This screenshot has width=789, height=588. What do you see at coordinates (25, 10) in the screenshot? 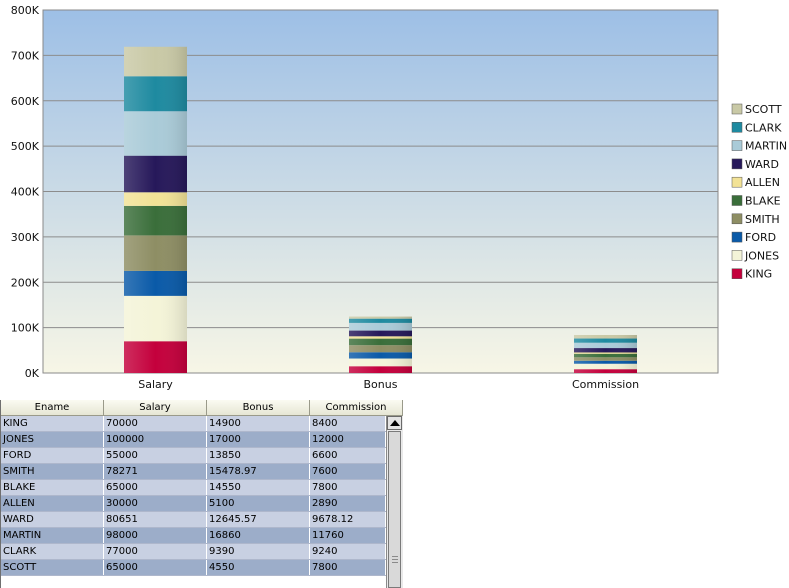
I see `y-tick-label: 800K` at bounding box center [25, 10].